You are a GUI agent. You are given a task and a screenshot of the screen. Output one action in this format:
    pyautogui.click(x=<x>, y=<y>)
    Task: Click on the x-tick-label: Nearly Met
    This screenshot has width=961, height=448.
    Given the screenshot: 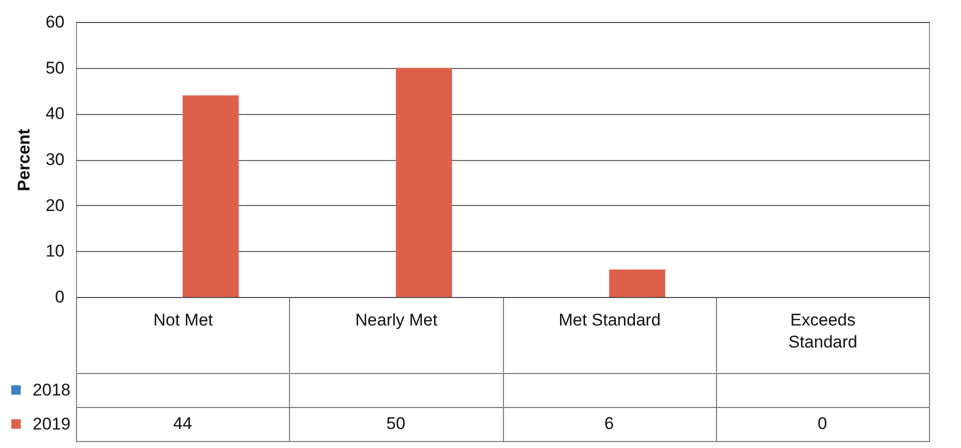 What is the action you would take?
    pyautogui.click(x=396, y=320)
    